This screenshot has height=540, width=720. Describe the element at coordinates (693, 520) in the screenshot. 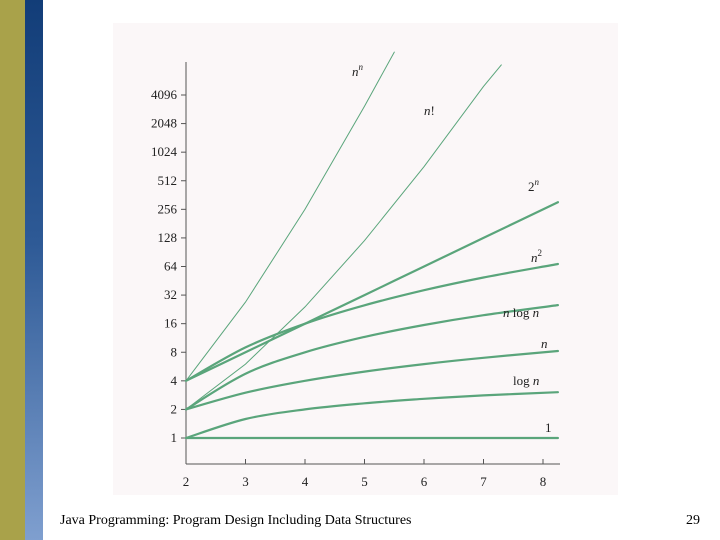

I see `page-number: 29` at that location.